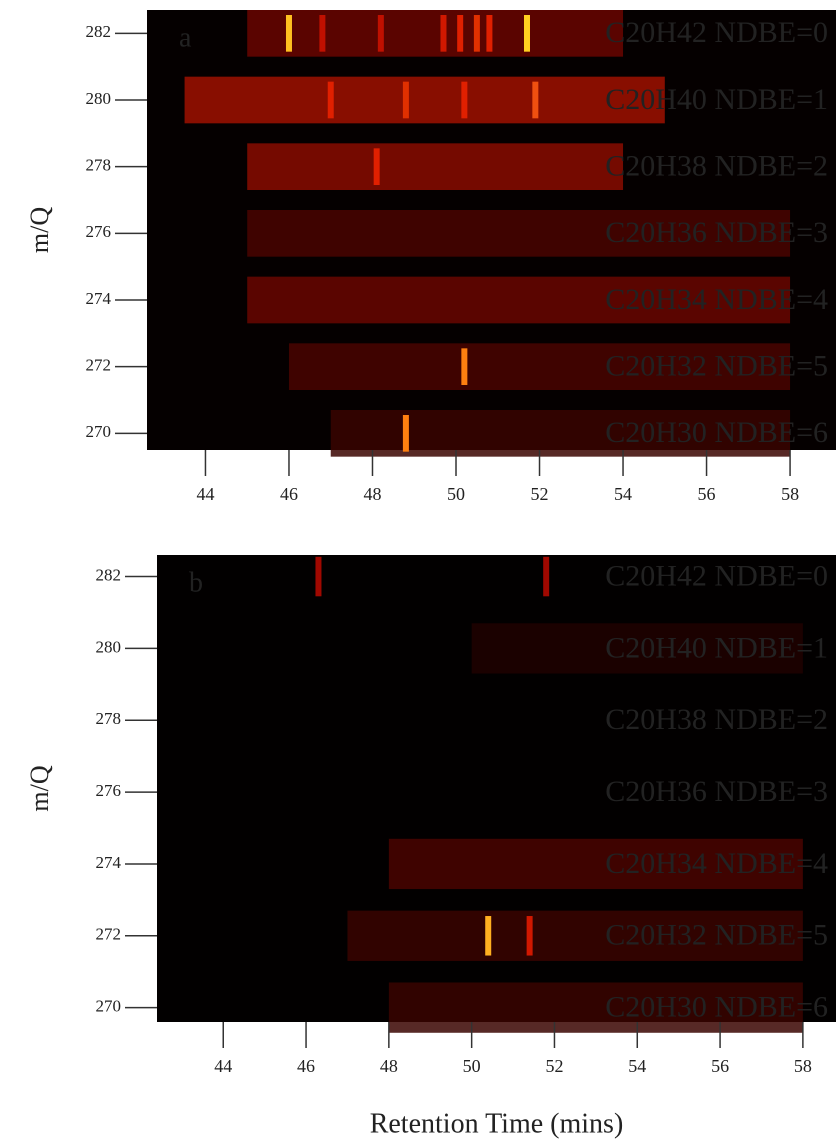  I want to click on panel-label: a, so click(185, 37).